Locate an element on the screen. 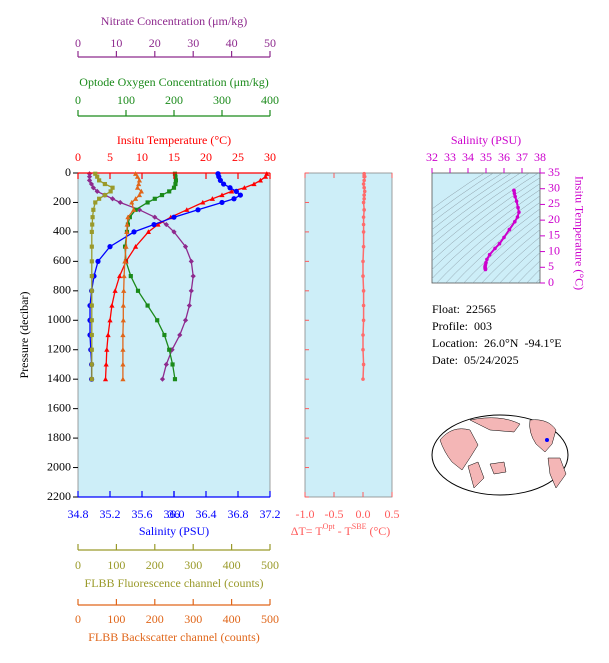  x-tick-label: 40 is located at coordinates (232, 43).